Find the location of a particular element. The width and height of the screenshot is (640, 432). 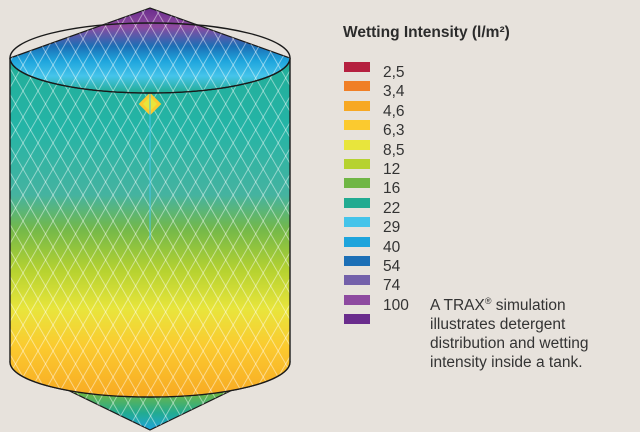

legend-label: 12 is located at coordinates (392, 169).